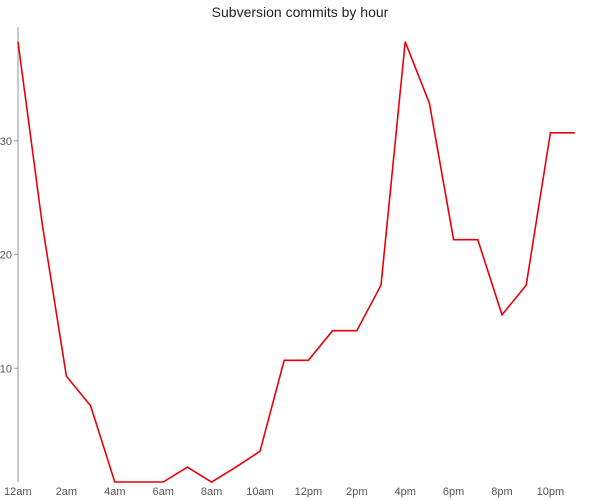 The image size is (600, 500). What do you see at coordinates (453, 492) in the screenshot?
I see `x-tick-label: 6pm` at bounding box center [453, 492].